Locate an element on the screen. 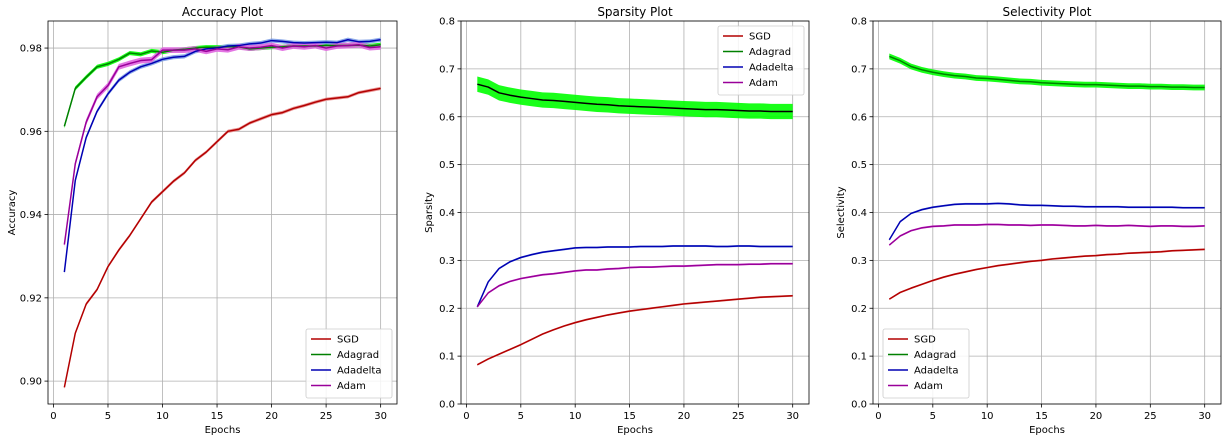  y-axis-label: Accuracy is located at coordinates (12, 213).